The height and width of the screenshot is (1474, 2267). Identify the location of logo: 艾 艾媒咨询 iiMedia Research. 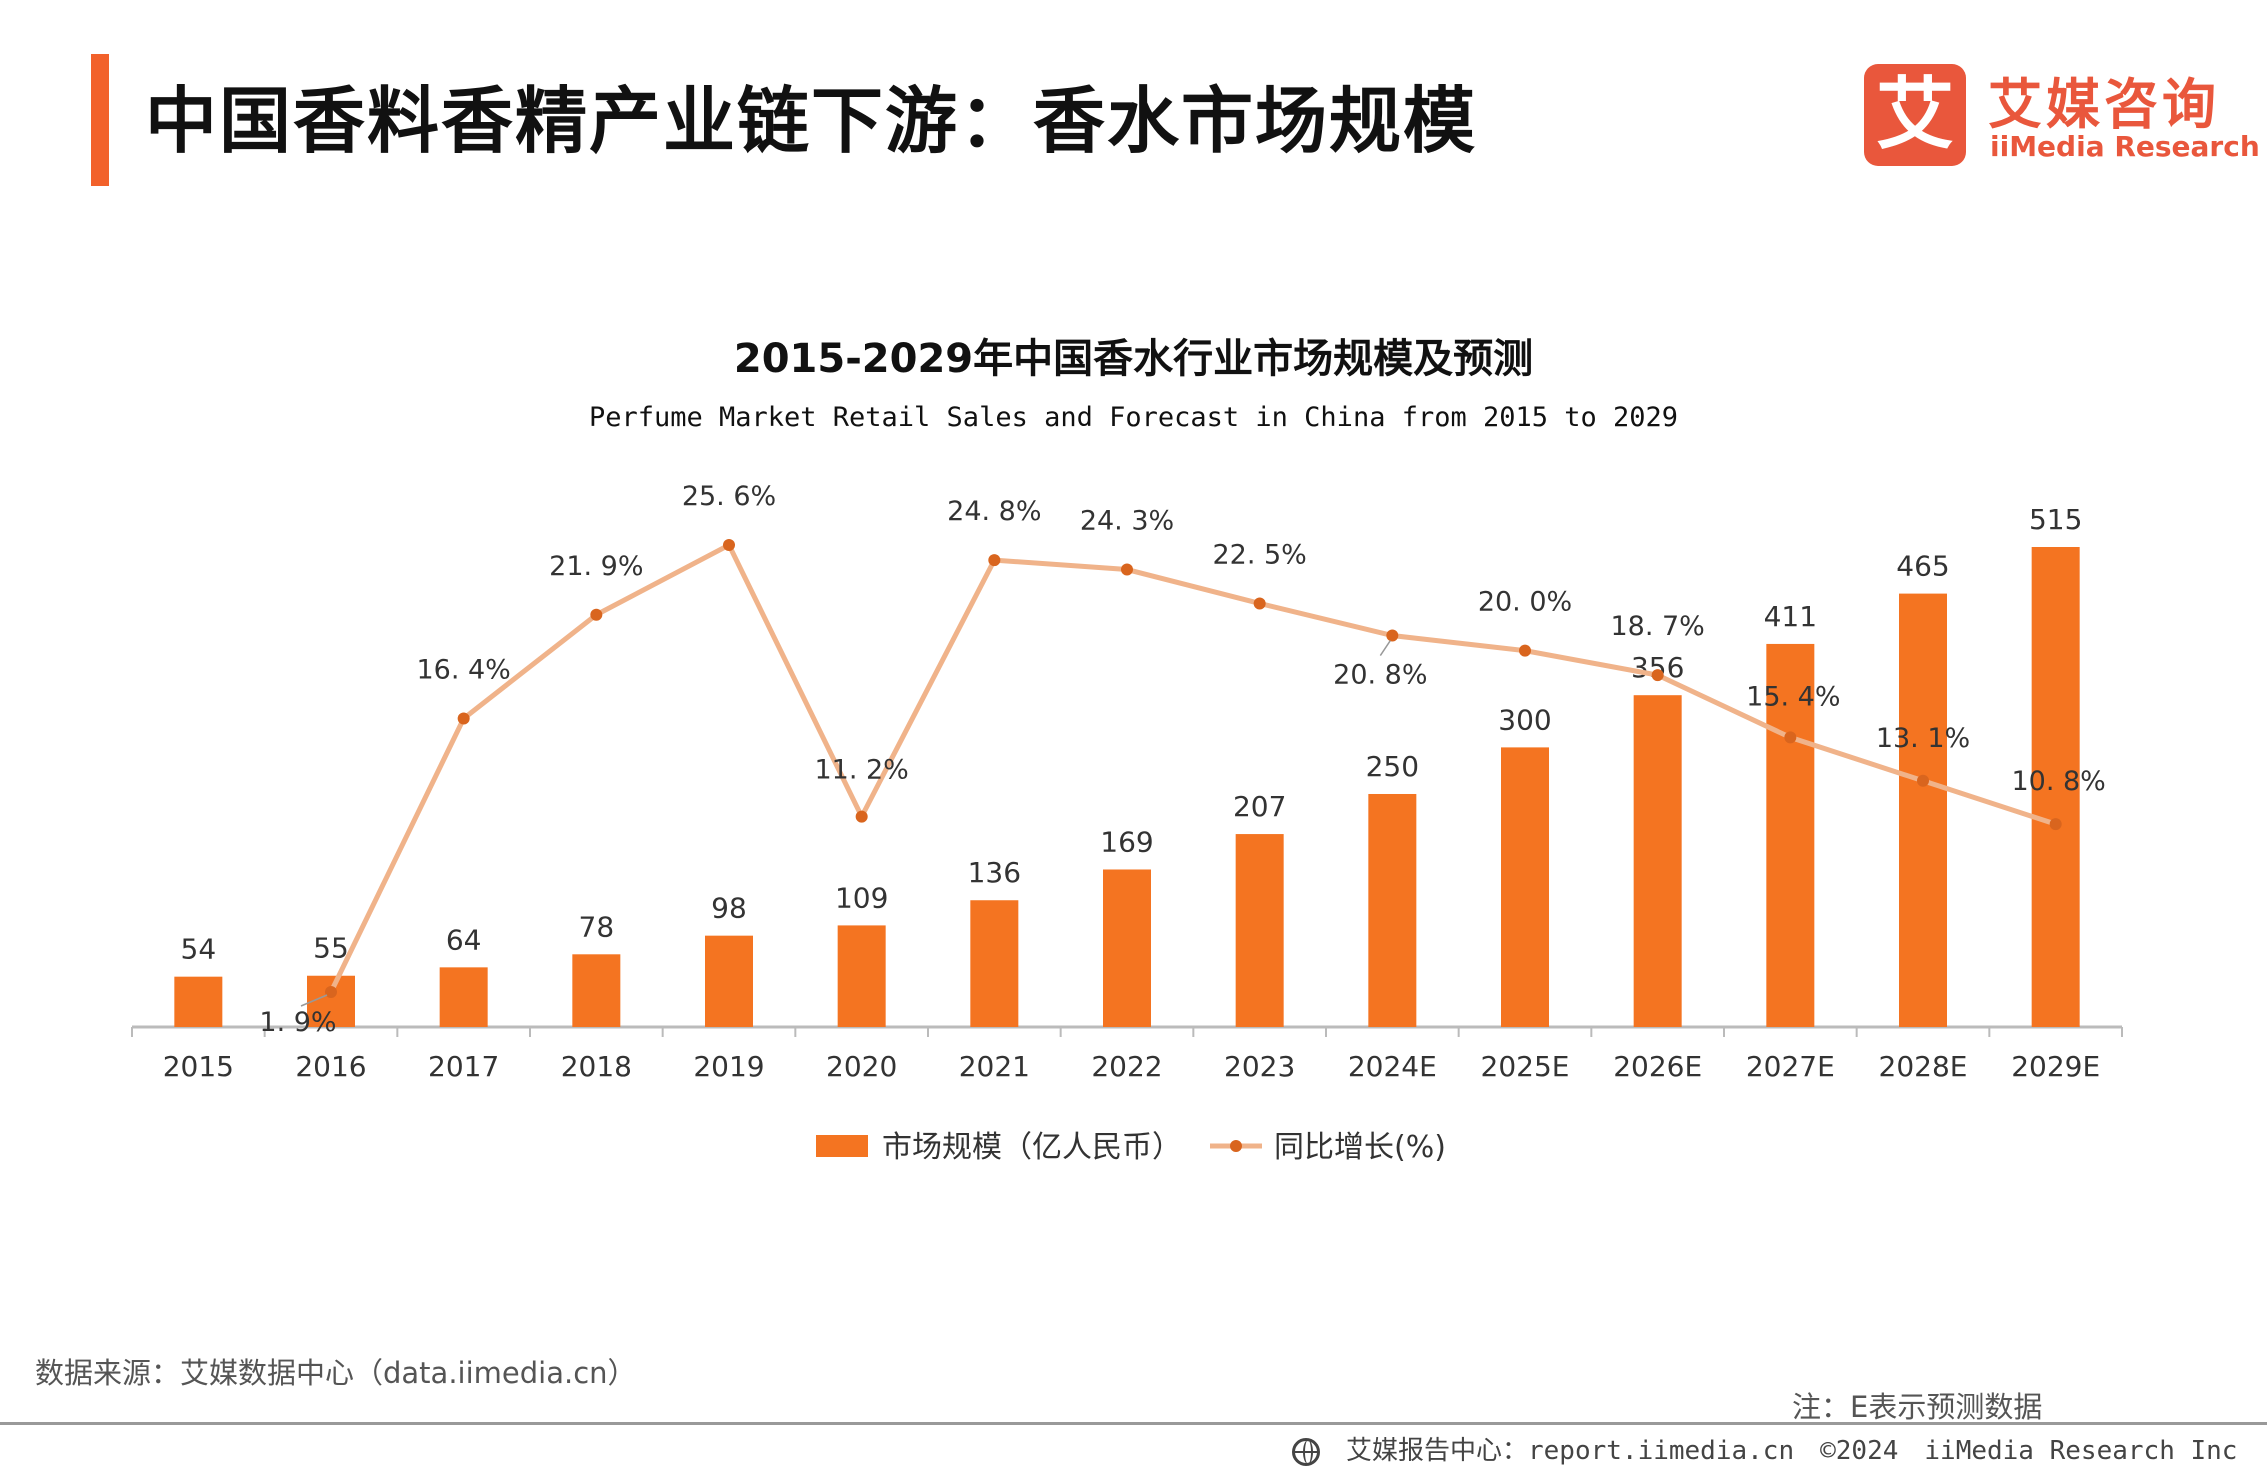
(2061, 115).